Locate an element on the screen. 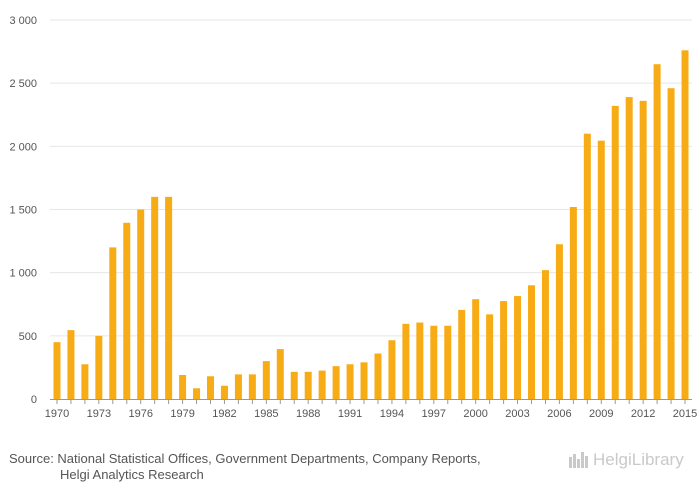 Image resolution: width=700 pixels, height=500 pixels. y-tick-label: 1 000 is located at coordinates (23, 274).